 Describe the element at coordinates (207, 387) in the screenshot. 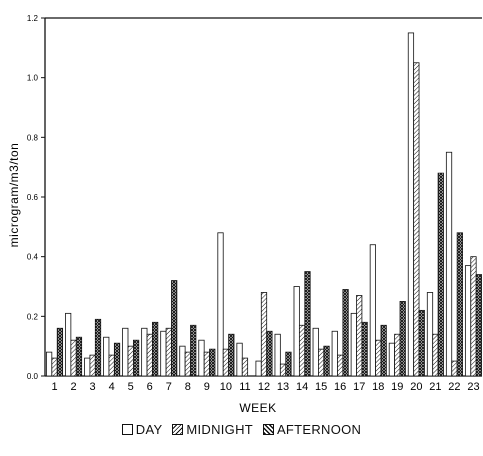

I see `x-tick-label: 9` at that location.